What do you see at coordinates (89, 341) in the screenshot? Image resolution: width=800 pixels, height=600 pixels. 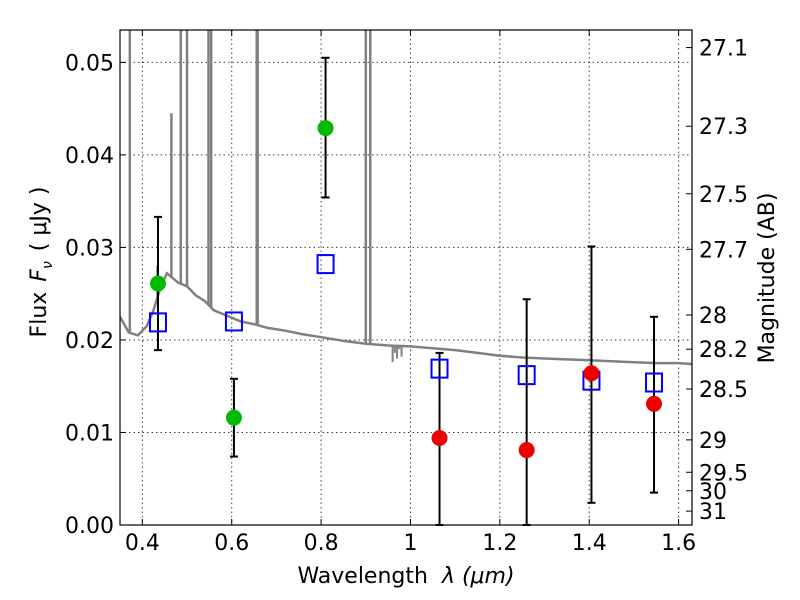 I see `y-tick-label: 0.02` at bounding box center [89, 341].